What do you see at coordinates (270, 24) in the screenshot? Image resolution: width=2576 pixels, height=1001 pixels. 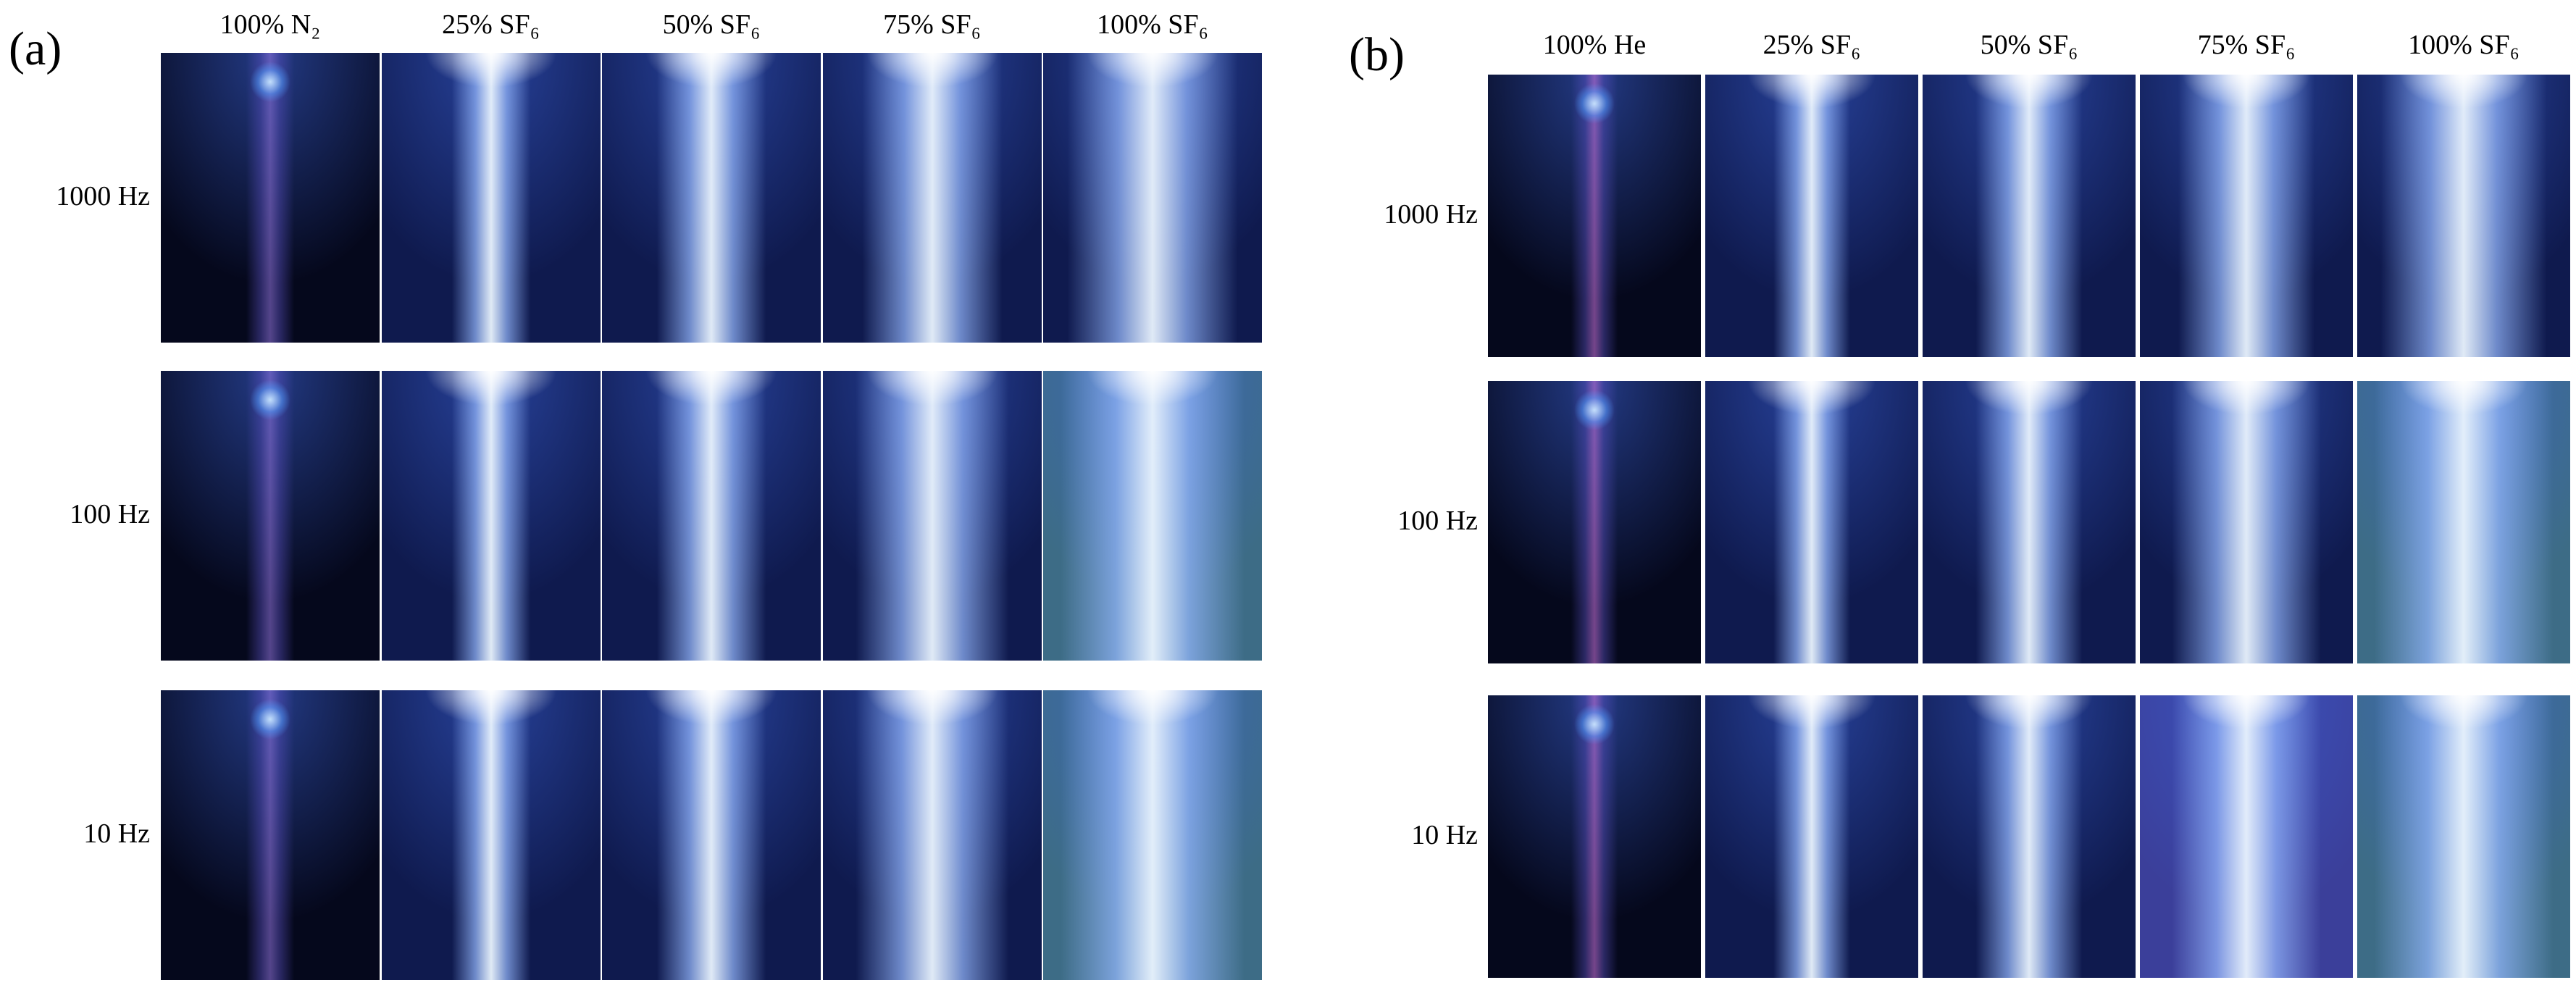 I see `column-header: 100% N₂` at bounding box center [270, 24].